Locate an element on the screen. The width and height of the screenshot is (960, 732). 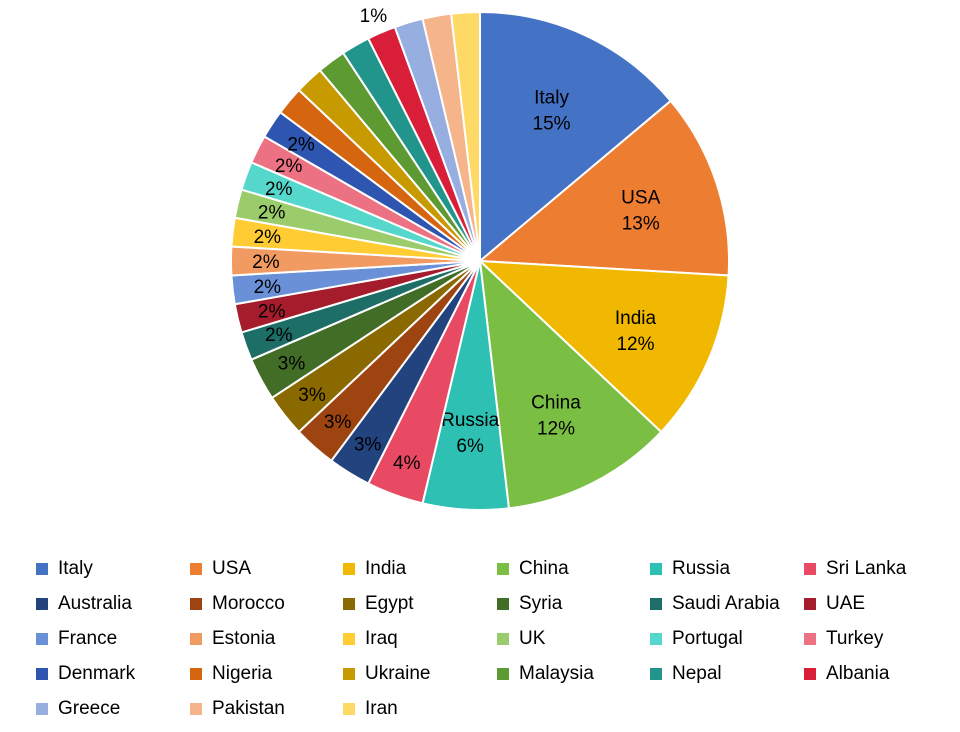
legend-item-uk: UK is located at coordinates (521, 639).